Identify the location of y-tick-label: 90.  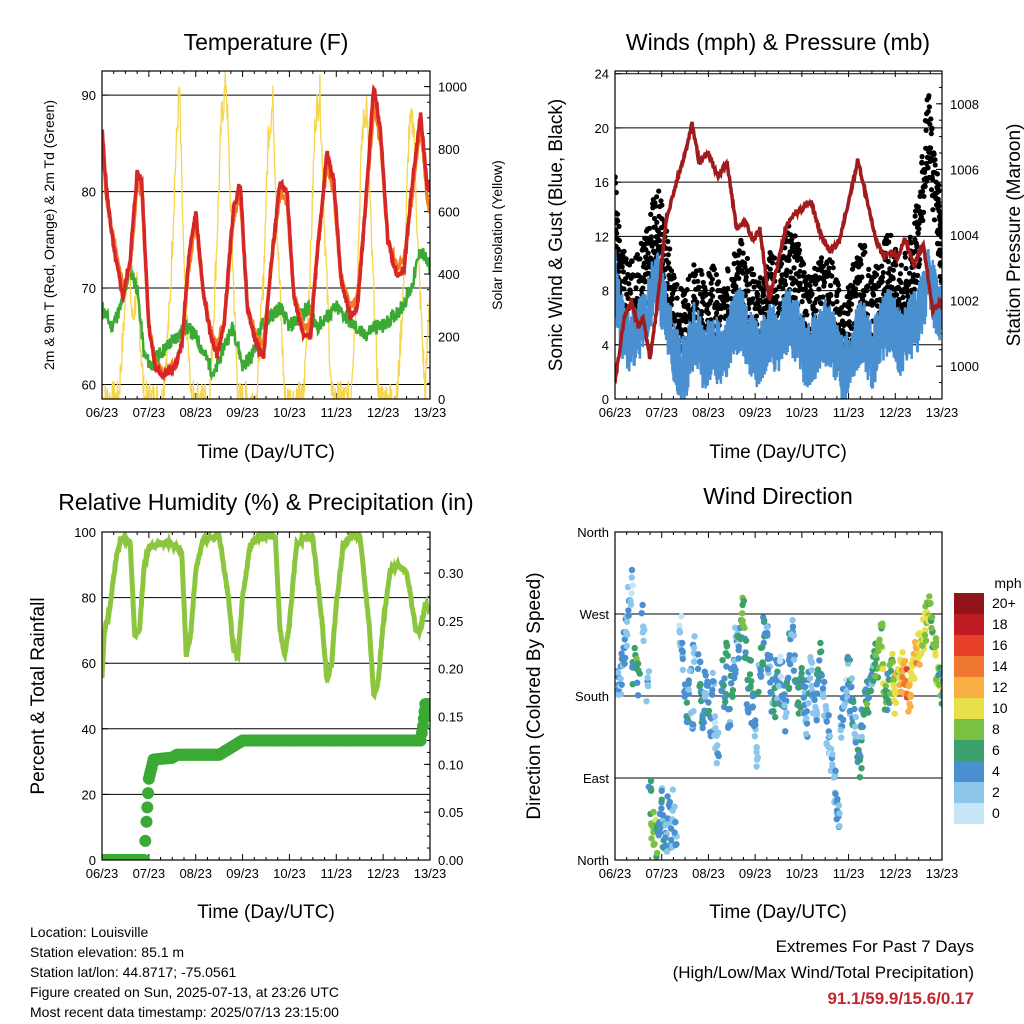
(89, 95).